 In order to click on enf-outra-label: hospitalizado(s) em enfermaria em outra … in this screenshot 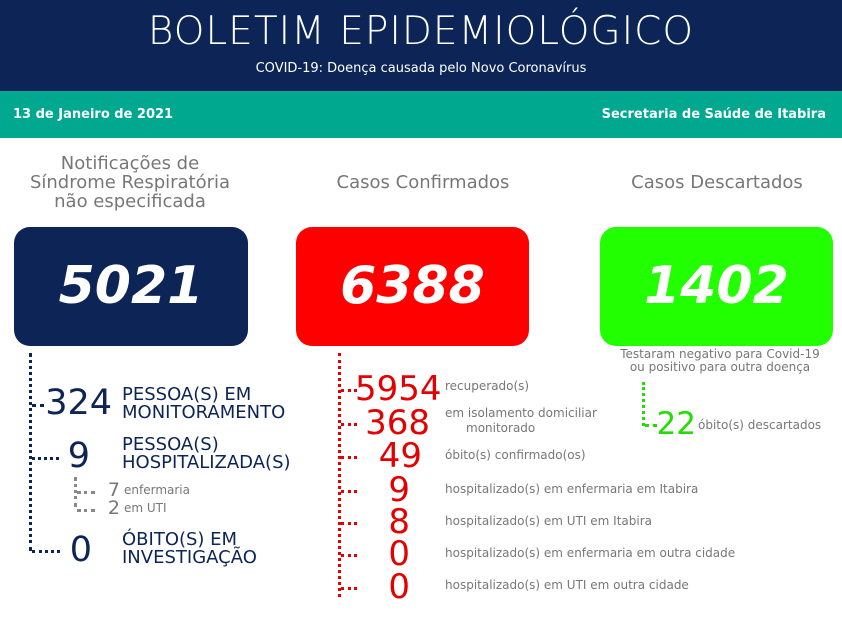, I will do `click(590, 553)`.